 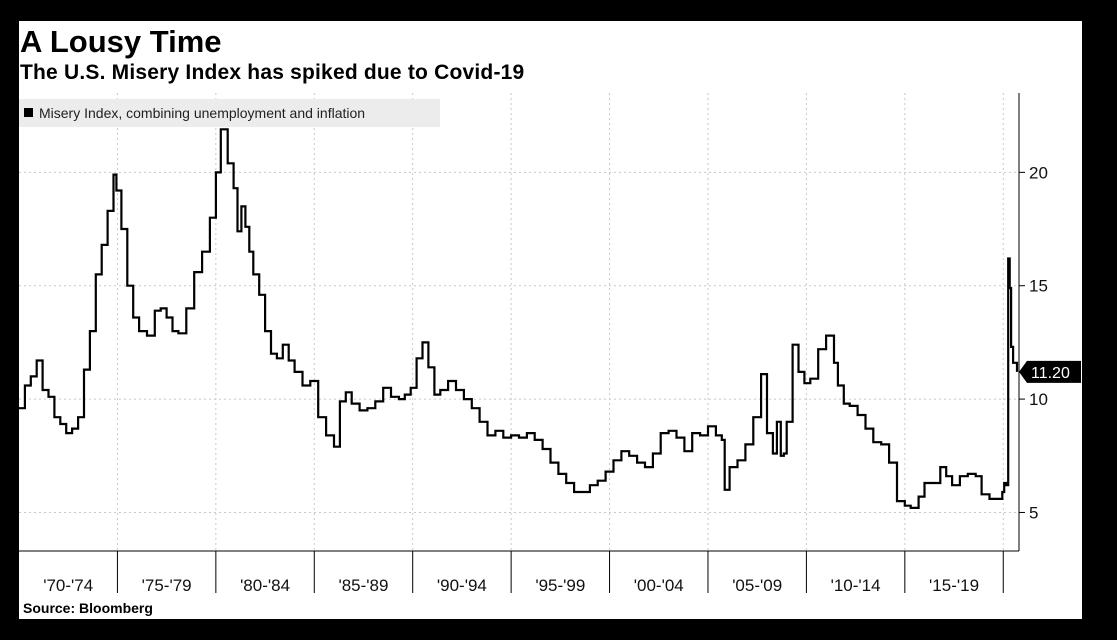 What do you see at coordinates (462, 585) in the screenshot?
I see `x-tick-label: '90-'94` at bounding box center [462, 585].